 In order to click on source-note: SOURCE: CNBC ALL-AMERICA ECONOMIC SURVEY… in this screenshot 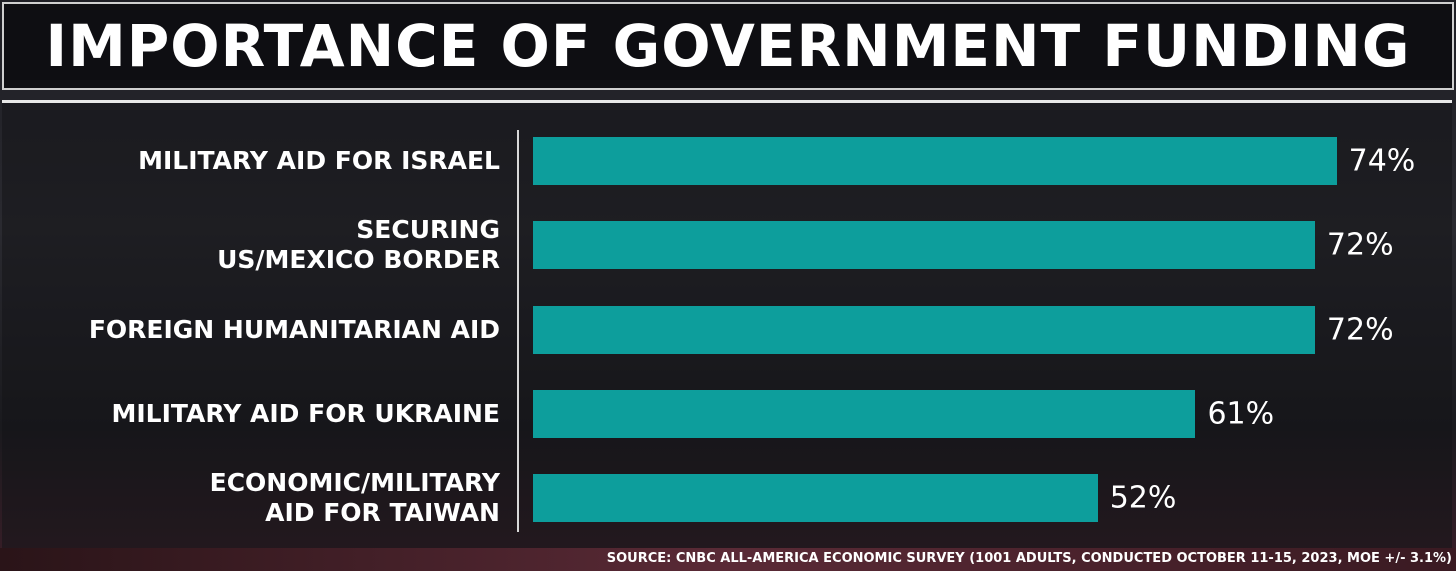, I will do `click(1029, 558)`.